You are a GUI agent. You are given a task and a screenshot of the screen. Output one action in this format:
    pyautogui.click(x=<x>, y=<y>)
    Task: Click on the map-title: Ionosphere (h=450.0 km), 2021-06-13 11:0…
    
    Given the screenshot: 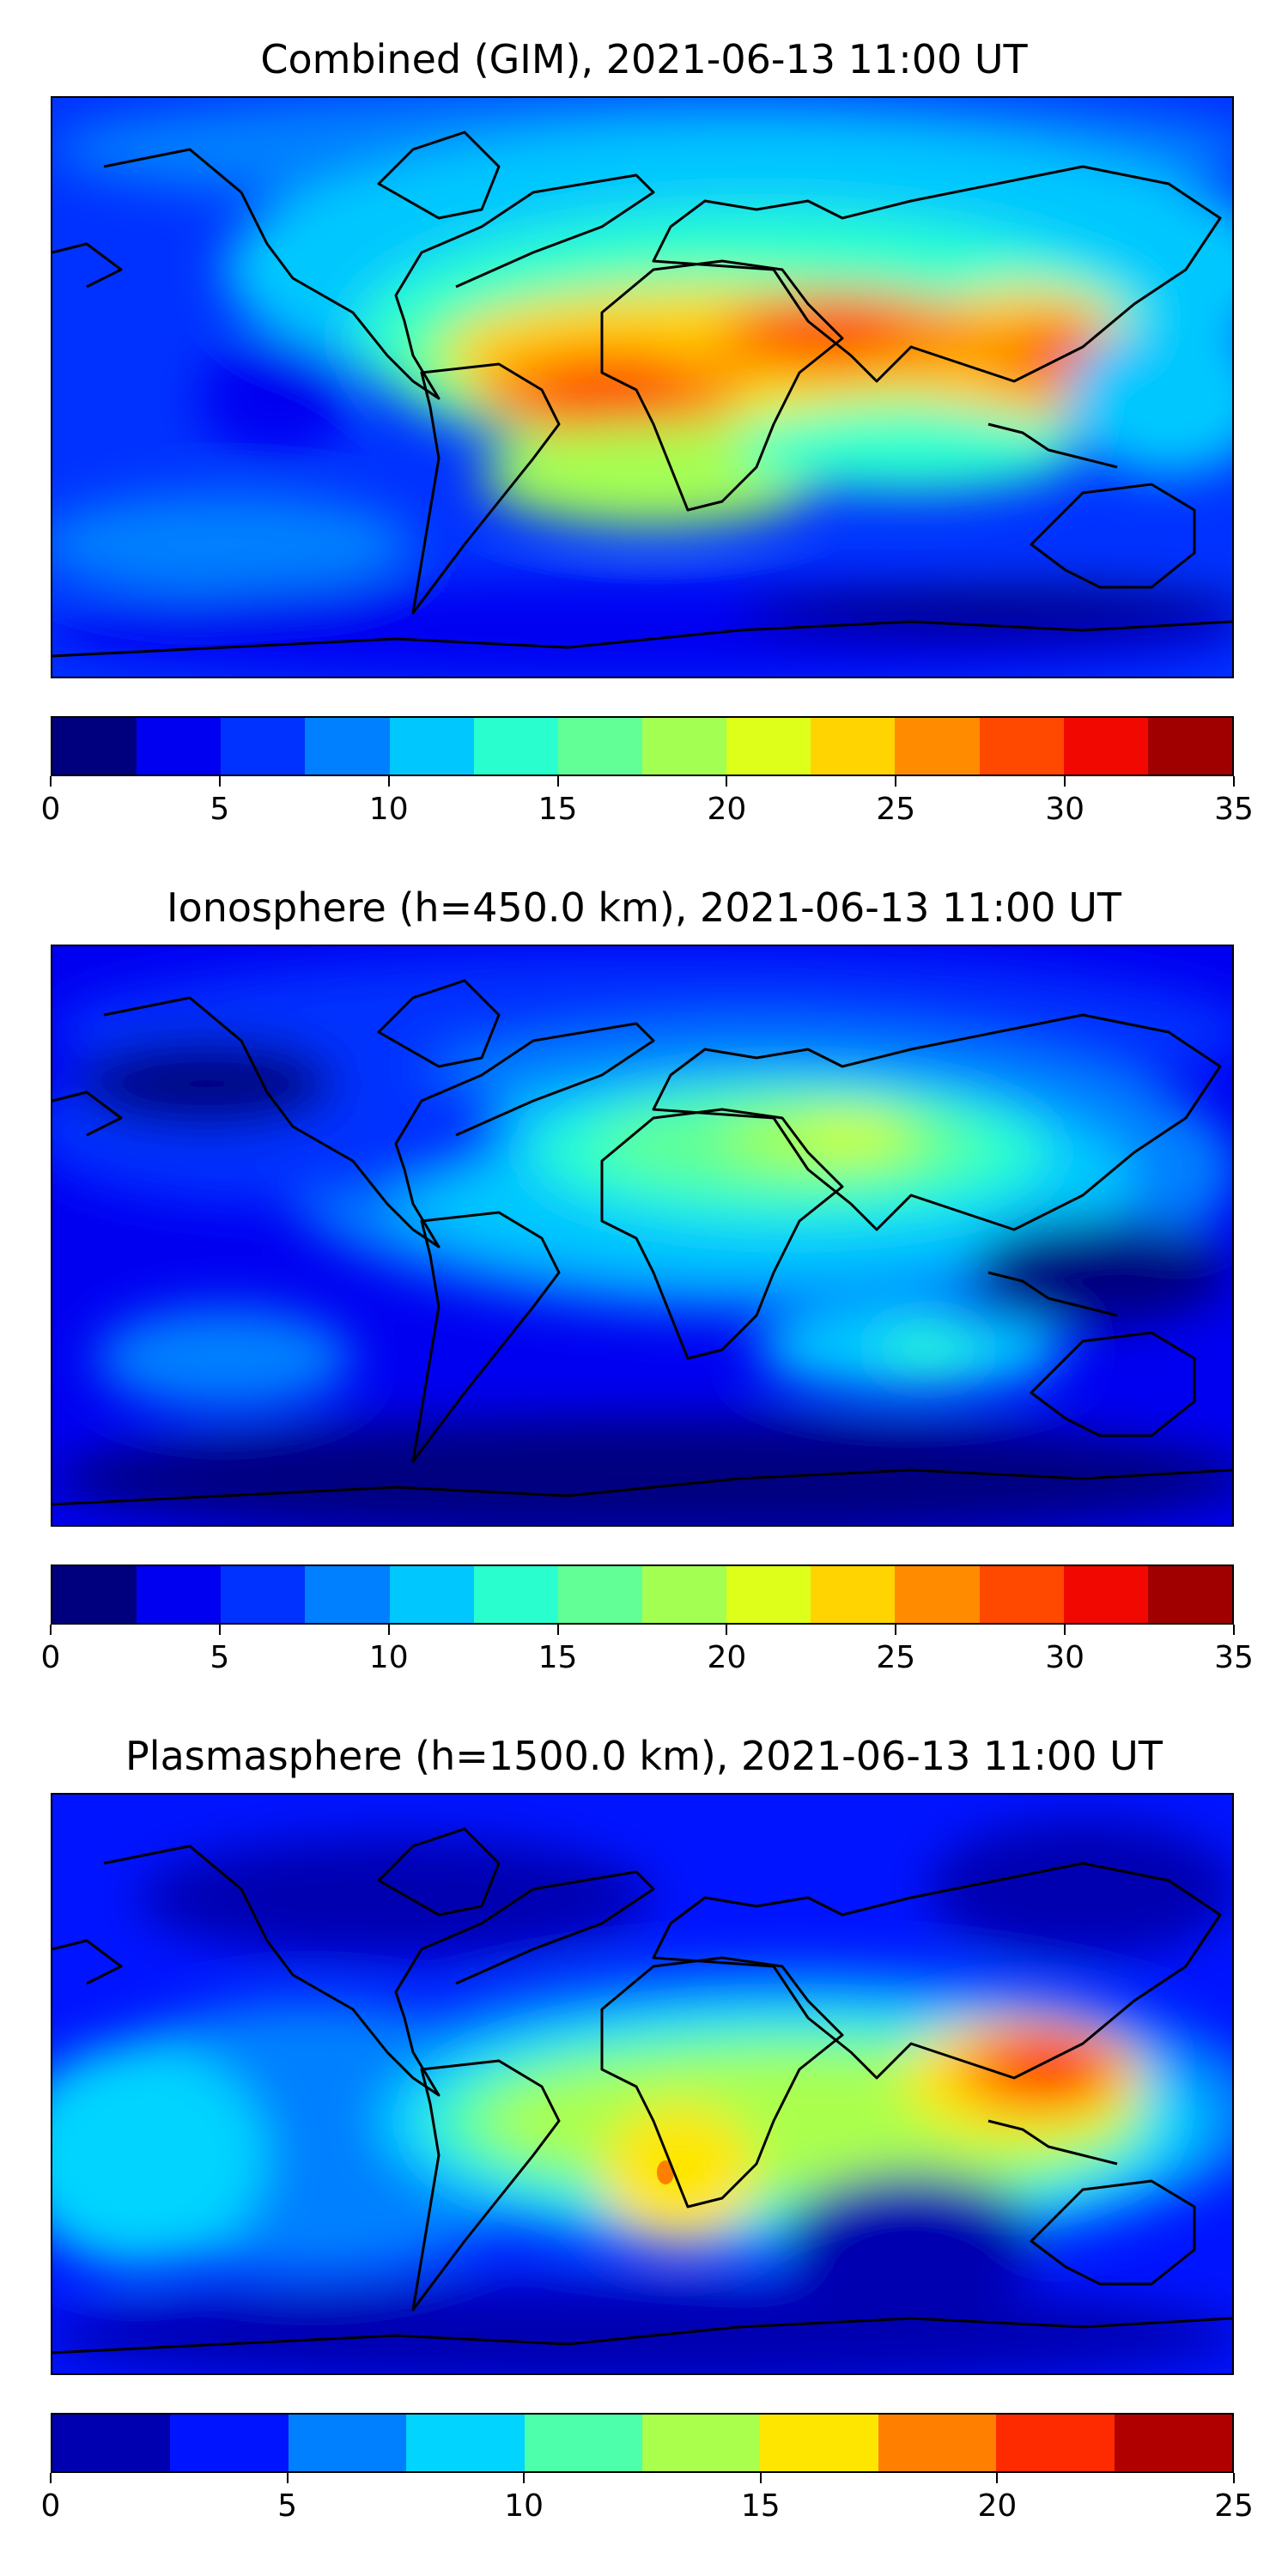 What is the action you would take?
    pyautogui.click(x=644, y=907)
    